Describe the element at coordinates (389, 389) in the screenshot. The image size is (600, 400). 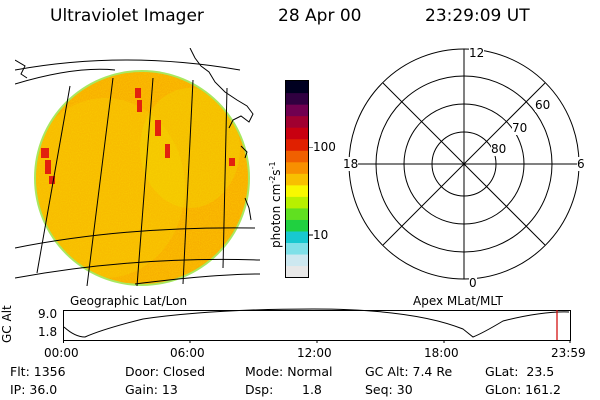
I see `info-seq: Seq: 30` at that location.